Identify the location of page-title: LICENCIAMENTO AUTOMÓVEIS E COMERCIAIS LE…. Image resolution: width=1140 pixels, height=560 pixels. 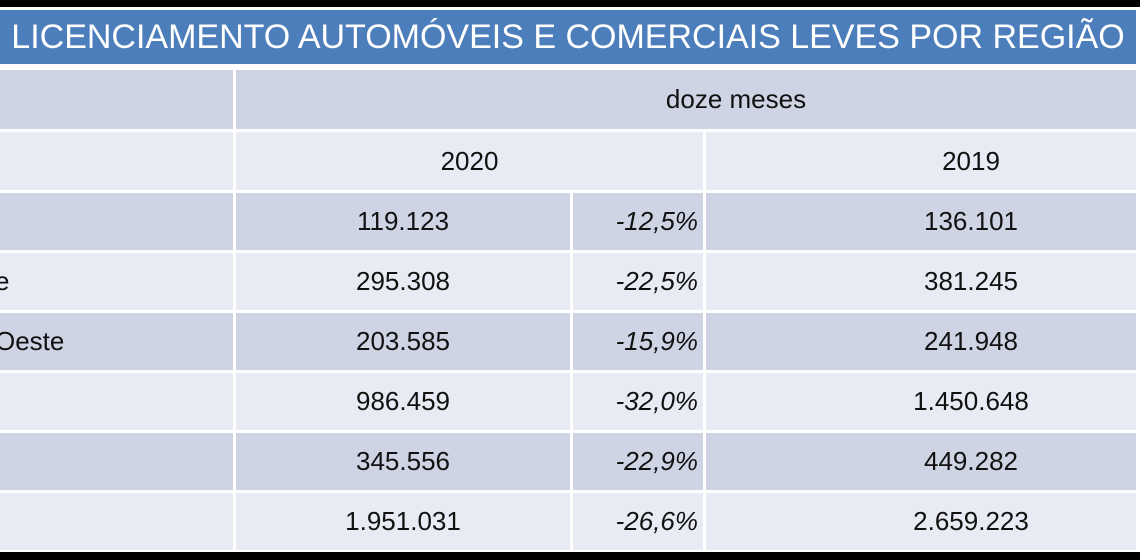
(568, 36).